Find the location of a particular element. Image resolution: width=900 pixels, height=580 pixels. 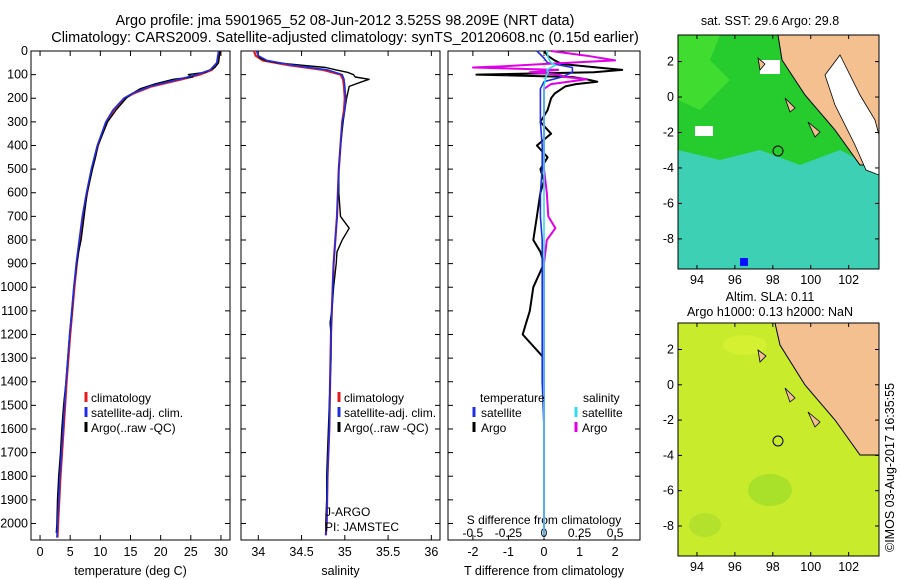

sst-map-cold-pixel is located at coordinates (744, 262).